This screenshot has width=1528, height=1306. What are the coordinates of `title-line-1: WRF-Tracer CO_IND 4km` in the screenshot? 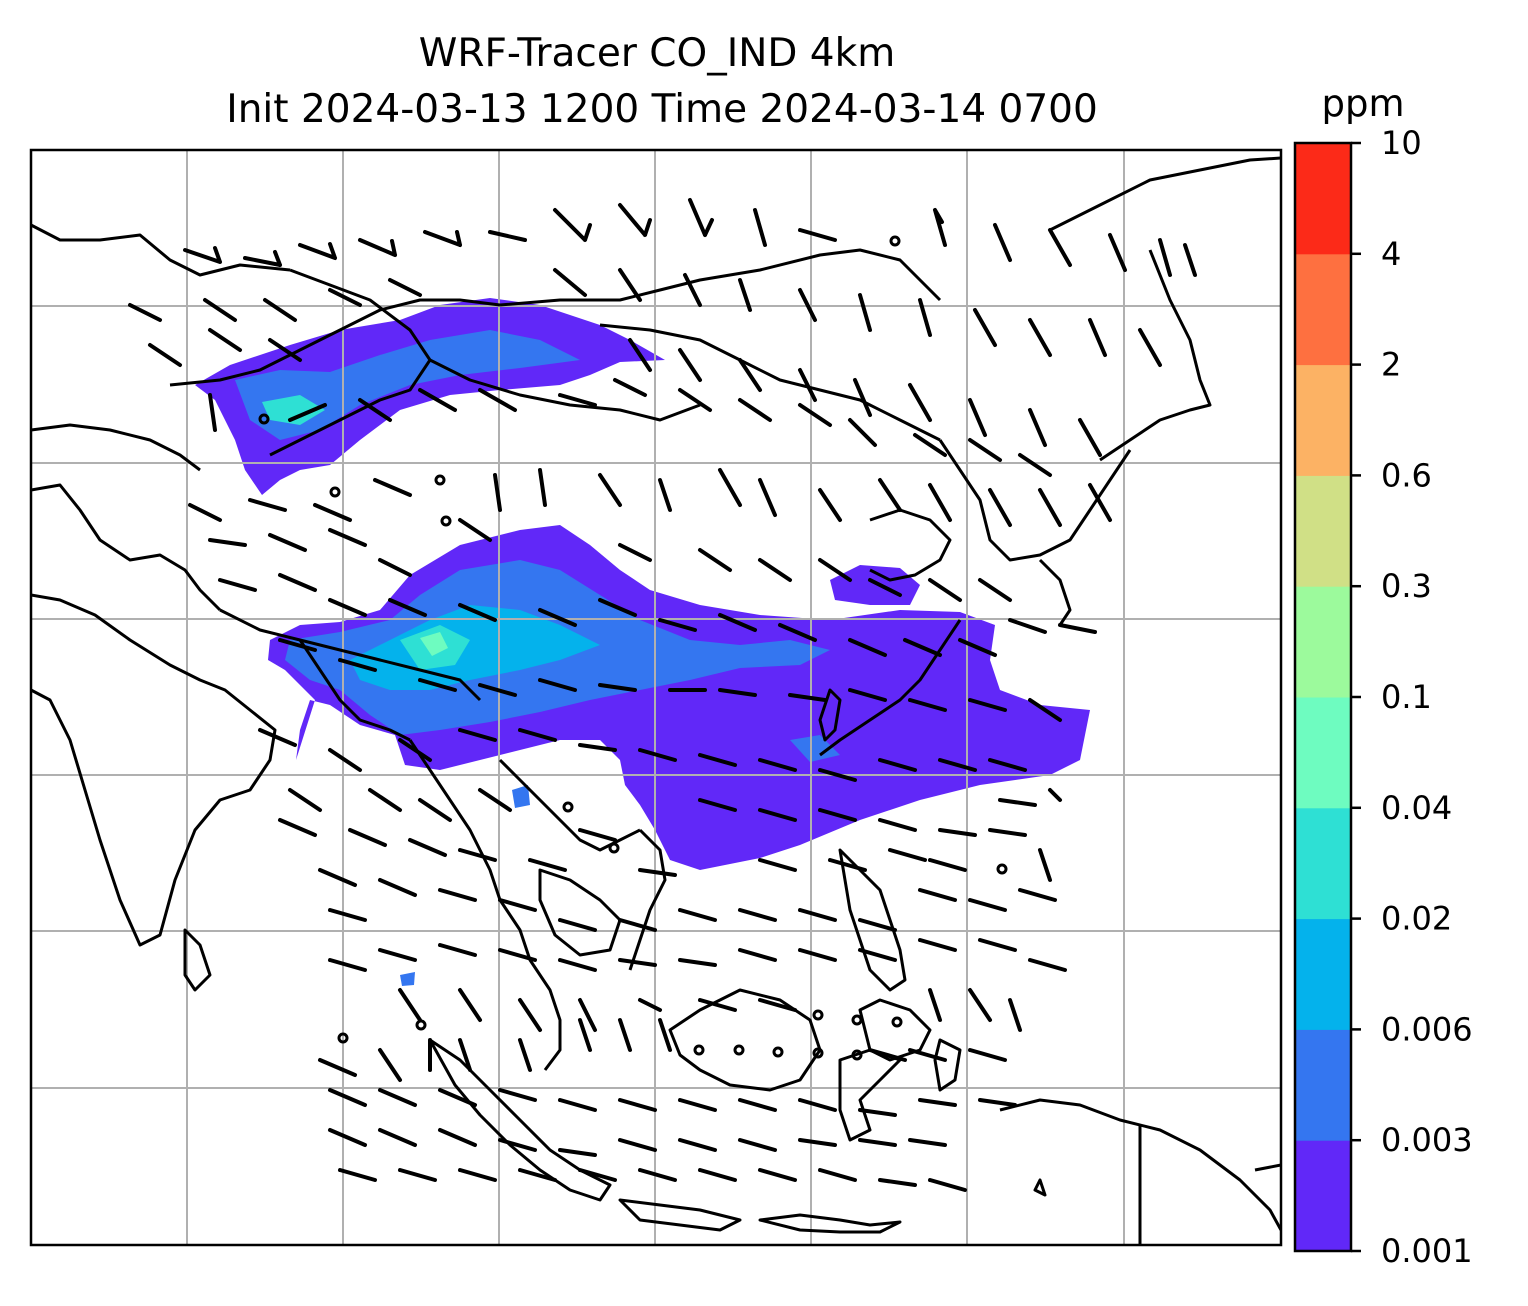 It's located at (657, 53).